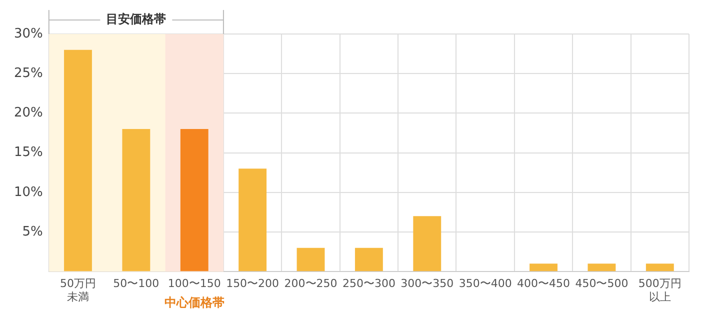 The height and width of the screenshot is (332, 705). Describe the element at coordinates (660, 290) in the screenshot. I see `x-tick-label: 500万円以上` at that location.